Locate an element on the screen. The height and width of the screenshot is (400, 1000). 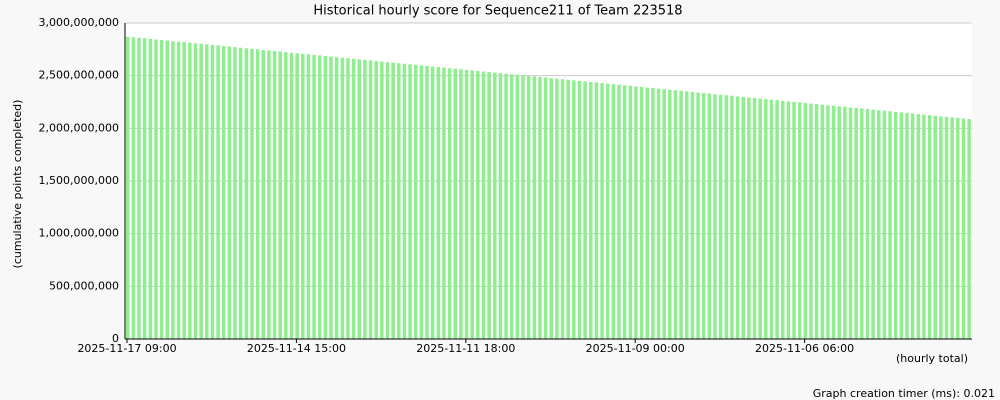
y-tick-label: 500,000,000 is located at coordinates (84, 285).